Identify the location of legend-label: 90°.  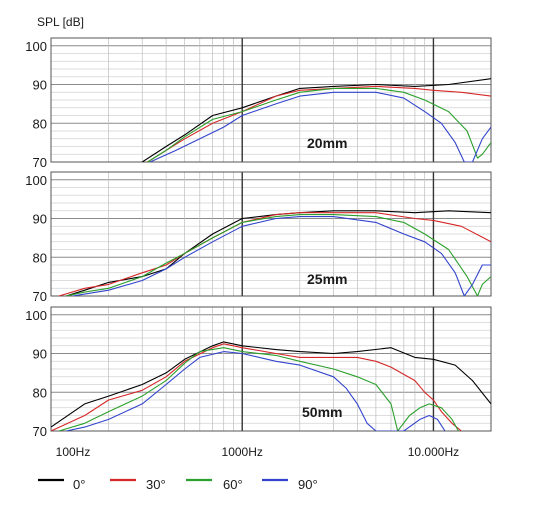
(308, 484).